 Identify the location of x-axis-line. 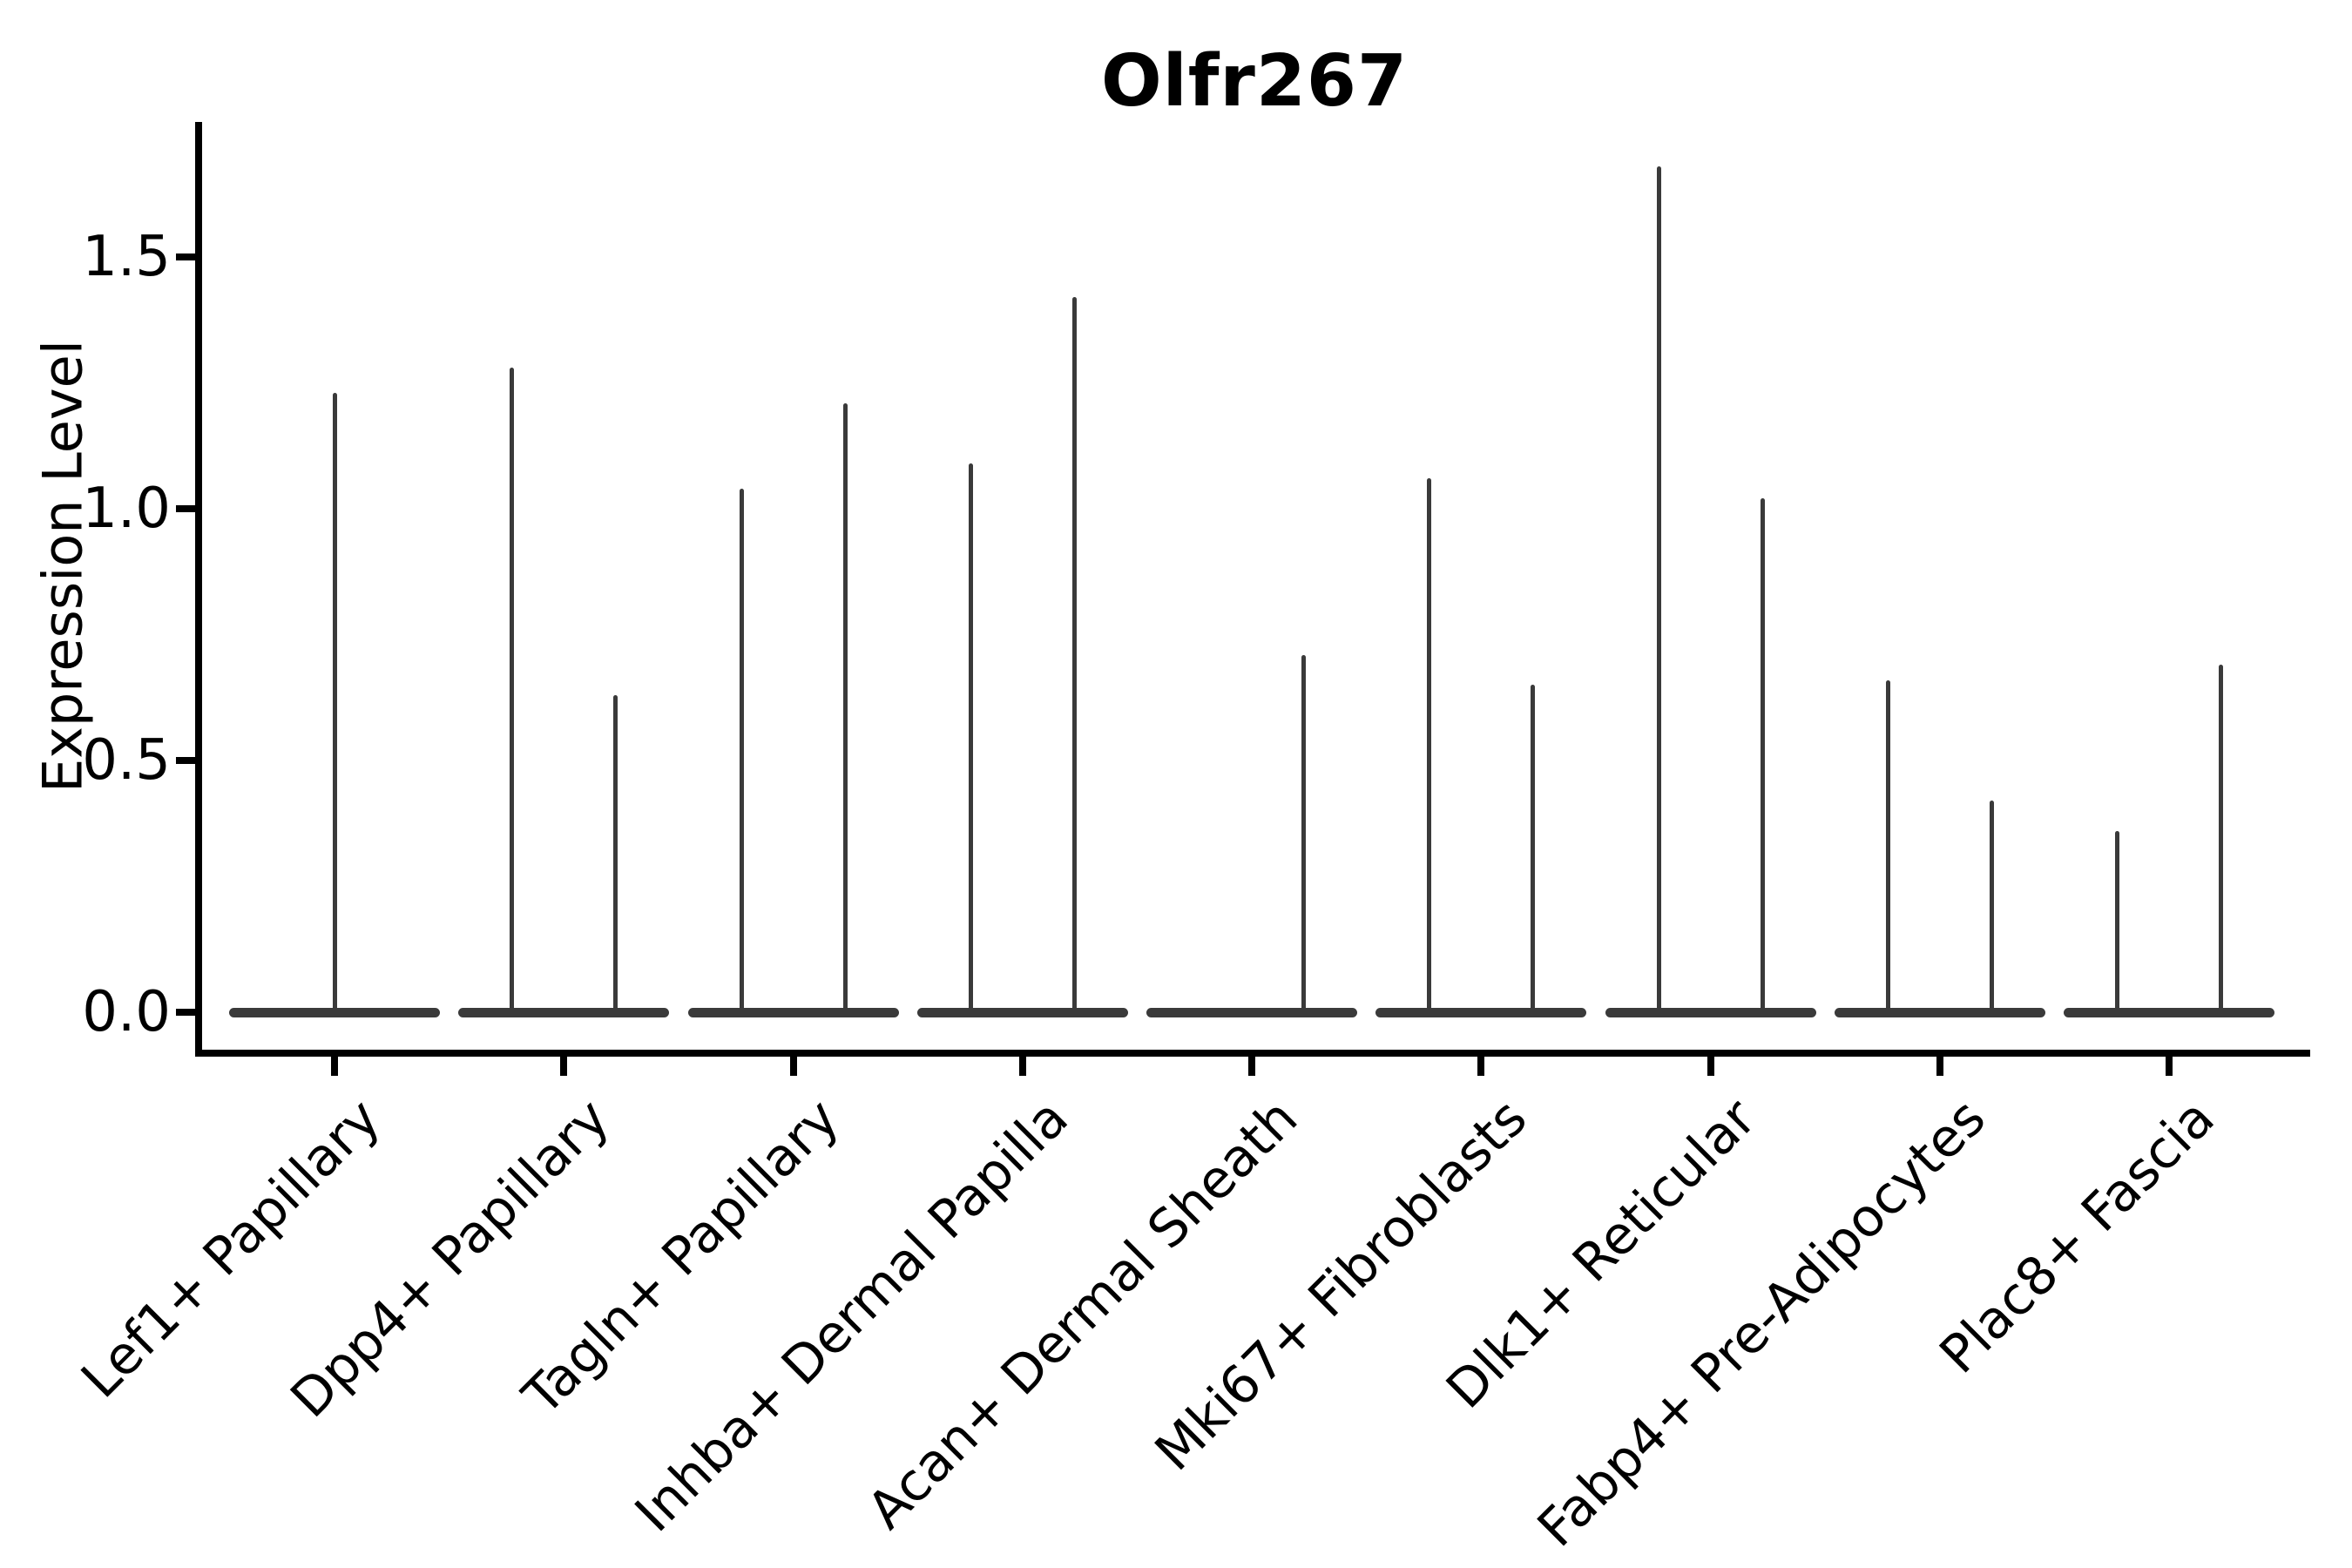
(1252, 1054).